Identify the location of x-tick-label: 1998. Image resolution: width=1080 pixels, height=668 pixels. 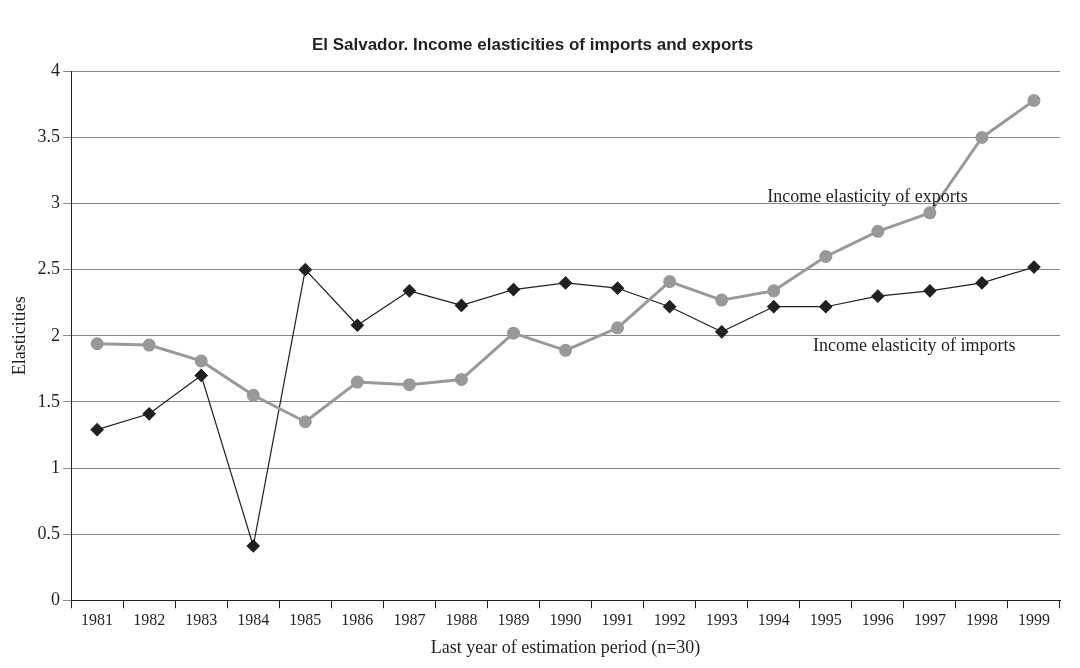
(981, 619).